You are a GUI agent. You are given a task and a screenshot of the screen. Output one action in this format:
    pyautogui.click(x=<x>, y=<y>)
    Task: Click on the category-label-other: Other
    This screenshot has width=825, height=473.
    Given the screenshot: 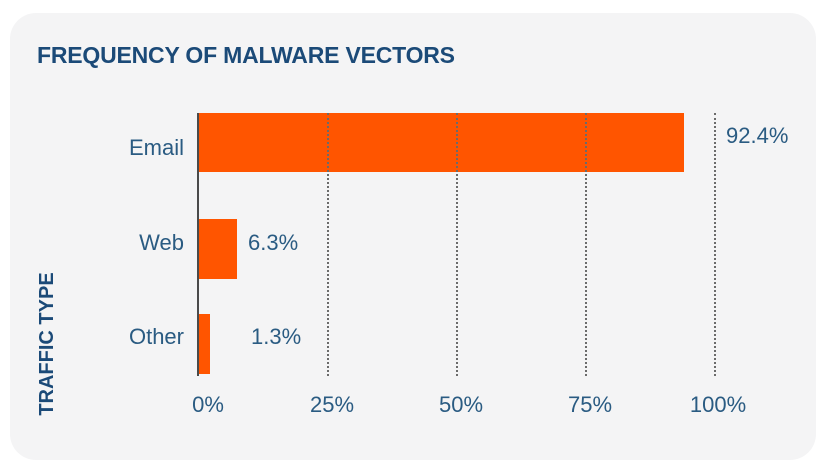 What is the action you would take?
    pyautogui.click(x=156, y=336)
    